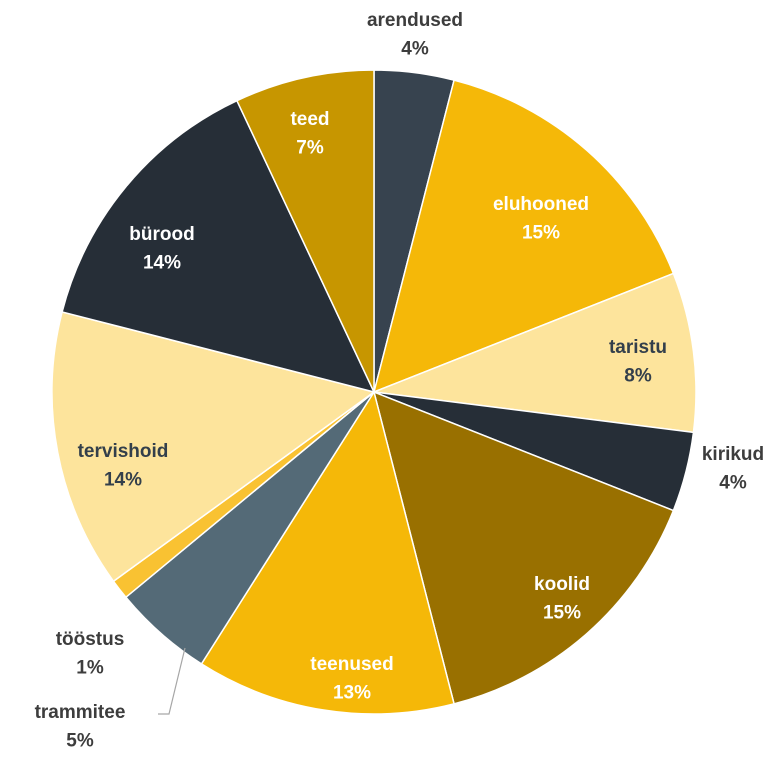  I want to click on data-label-teenused: teenused 13%, so click(351, 679).